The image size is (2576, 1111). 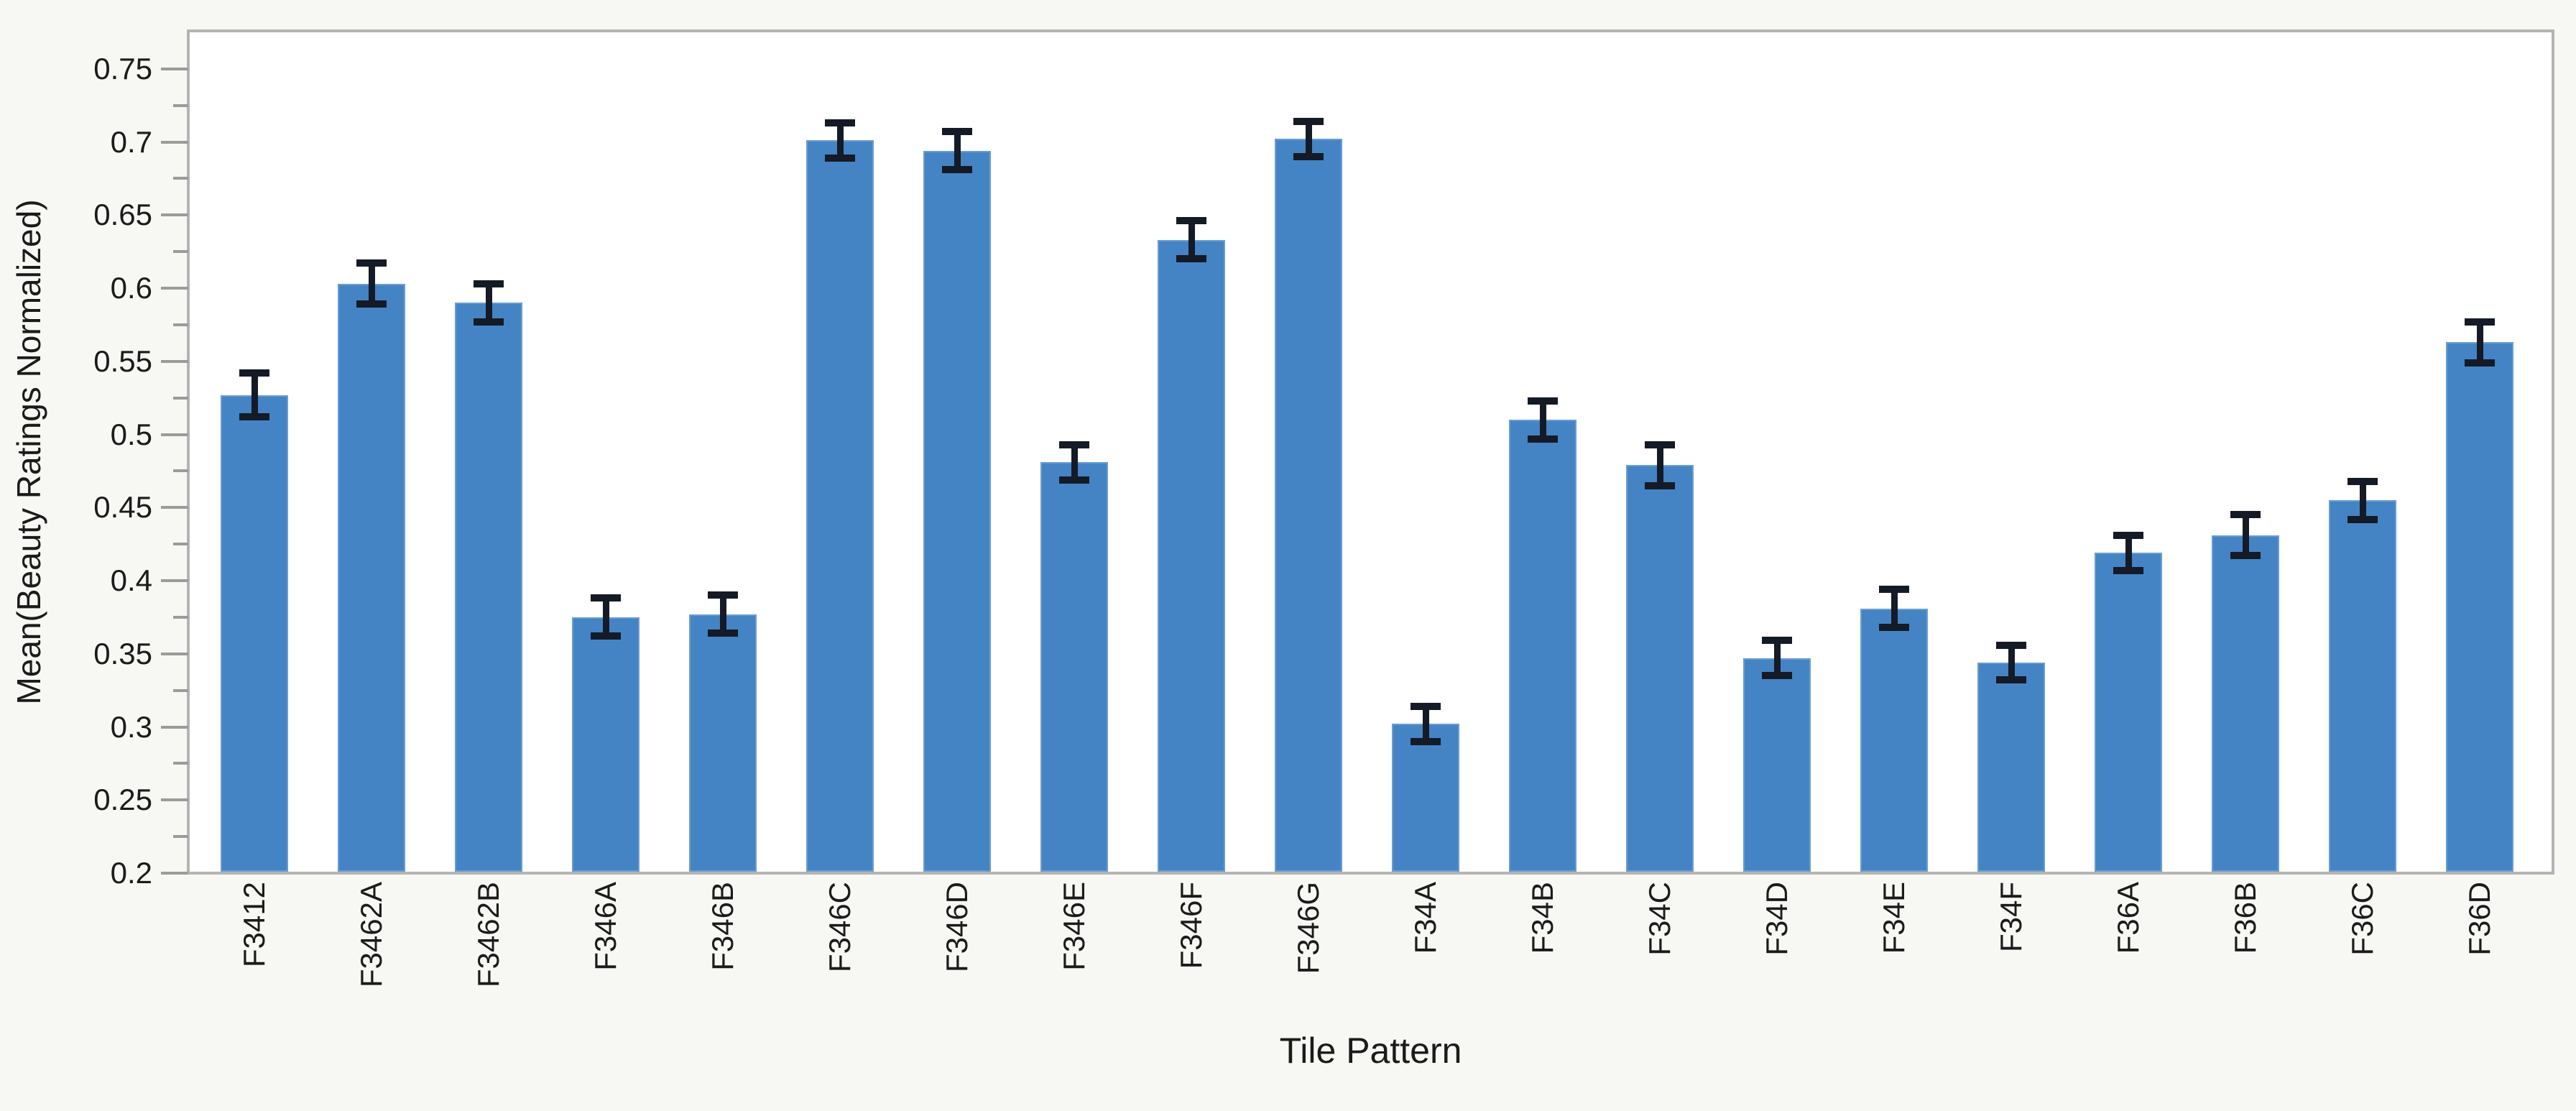 What do you see at coordinates (181, 471) in the screenshot?
I see `y-minor-tick-0.475` at bounding box center [181, 471].